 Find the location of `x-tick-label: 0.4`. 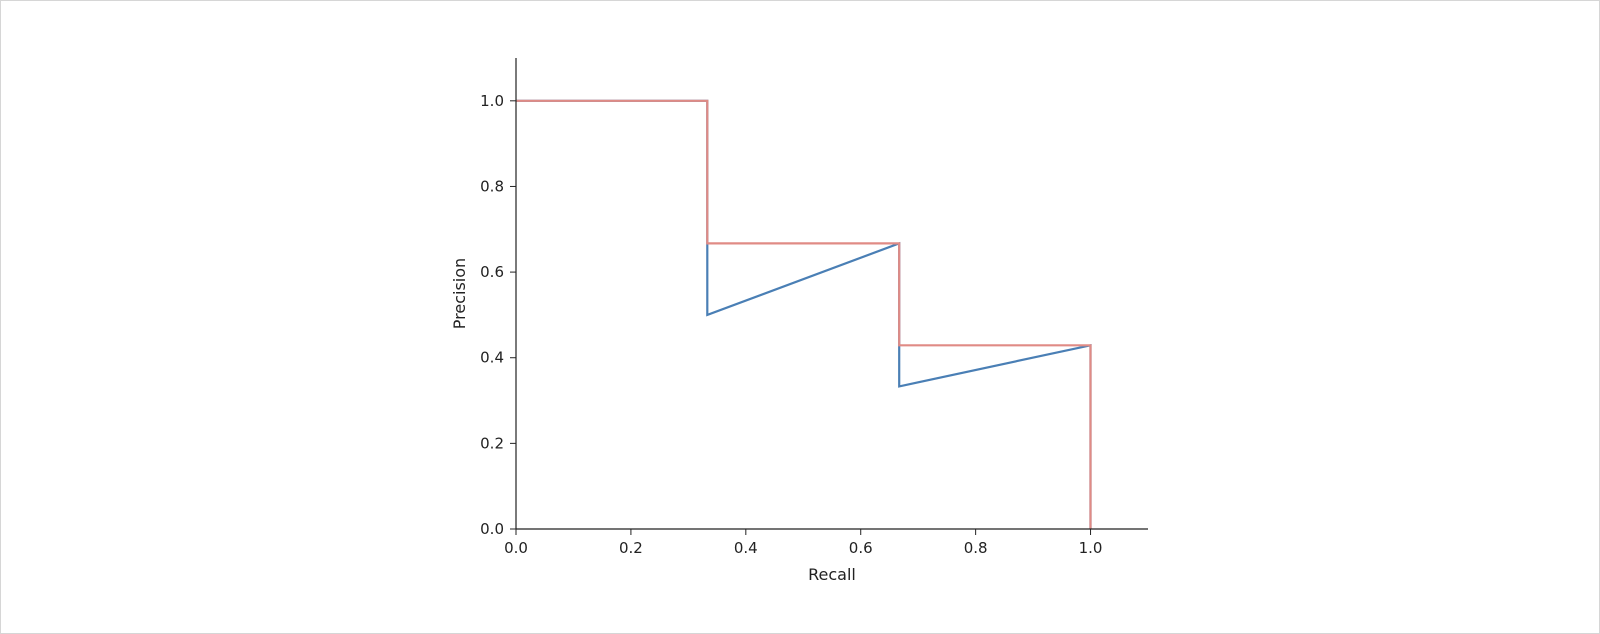

x-tick-label: 0.4 is located at coordinates (746, 548).